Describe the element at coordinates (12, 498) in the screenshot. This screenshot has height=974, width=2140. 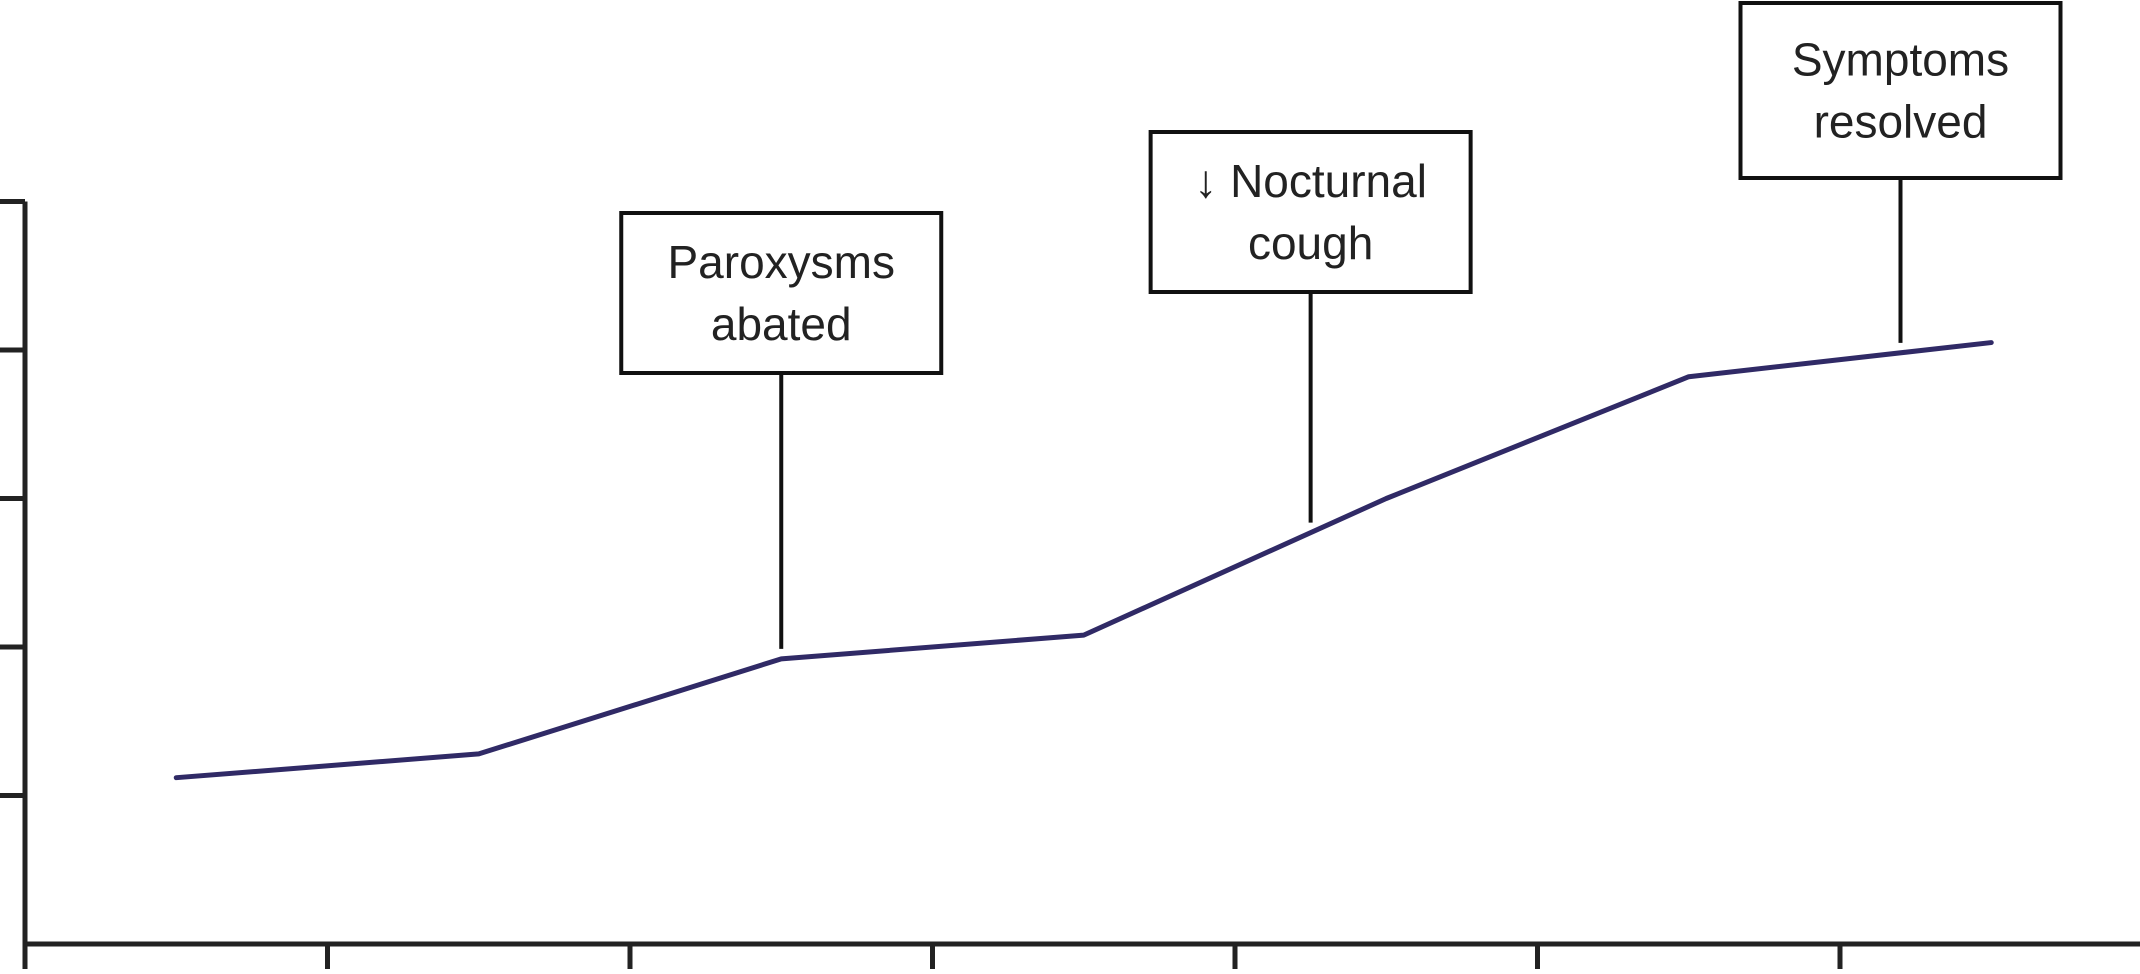
I see `y-ticks` at that location.